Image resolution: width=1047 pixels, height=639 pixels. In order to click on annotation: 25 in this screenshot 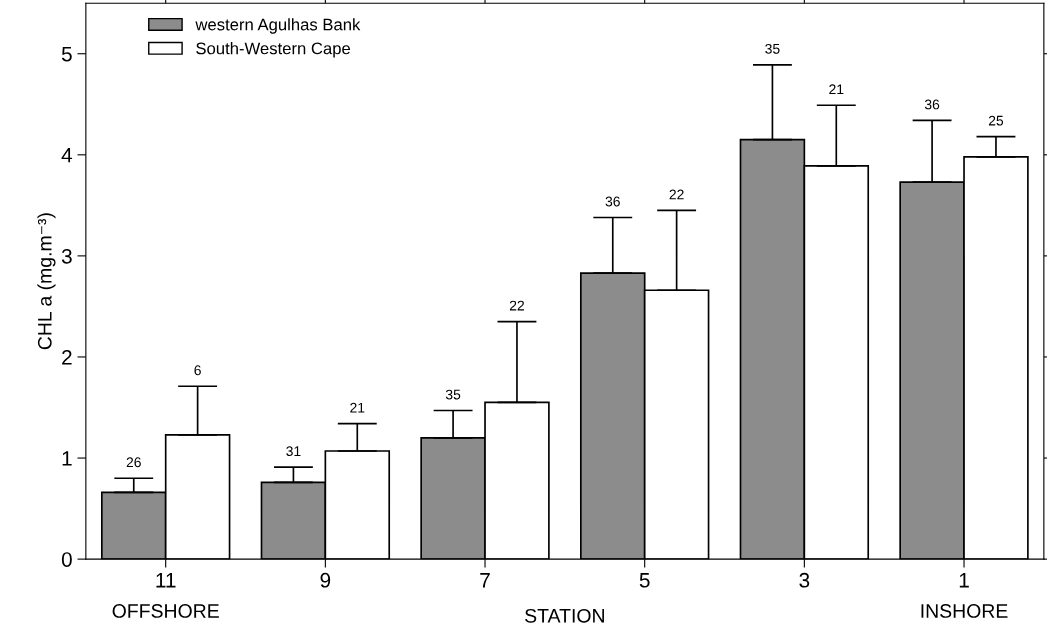, I will do `click(996, 120)`.